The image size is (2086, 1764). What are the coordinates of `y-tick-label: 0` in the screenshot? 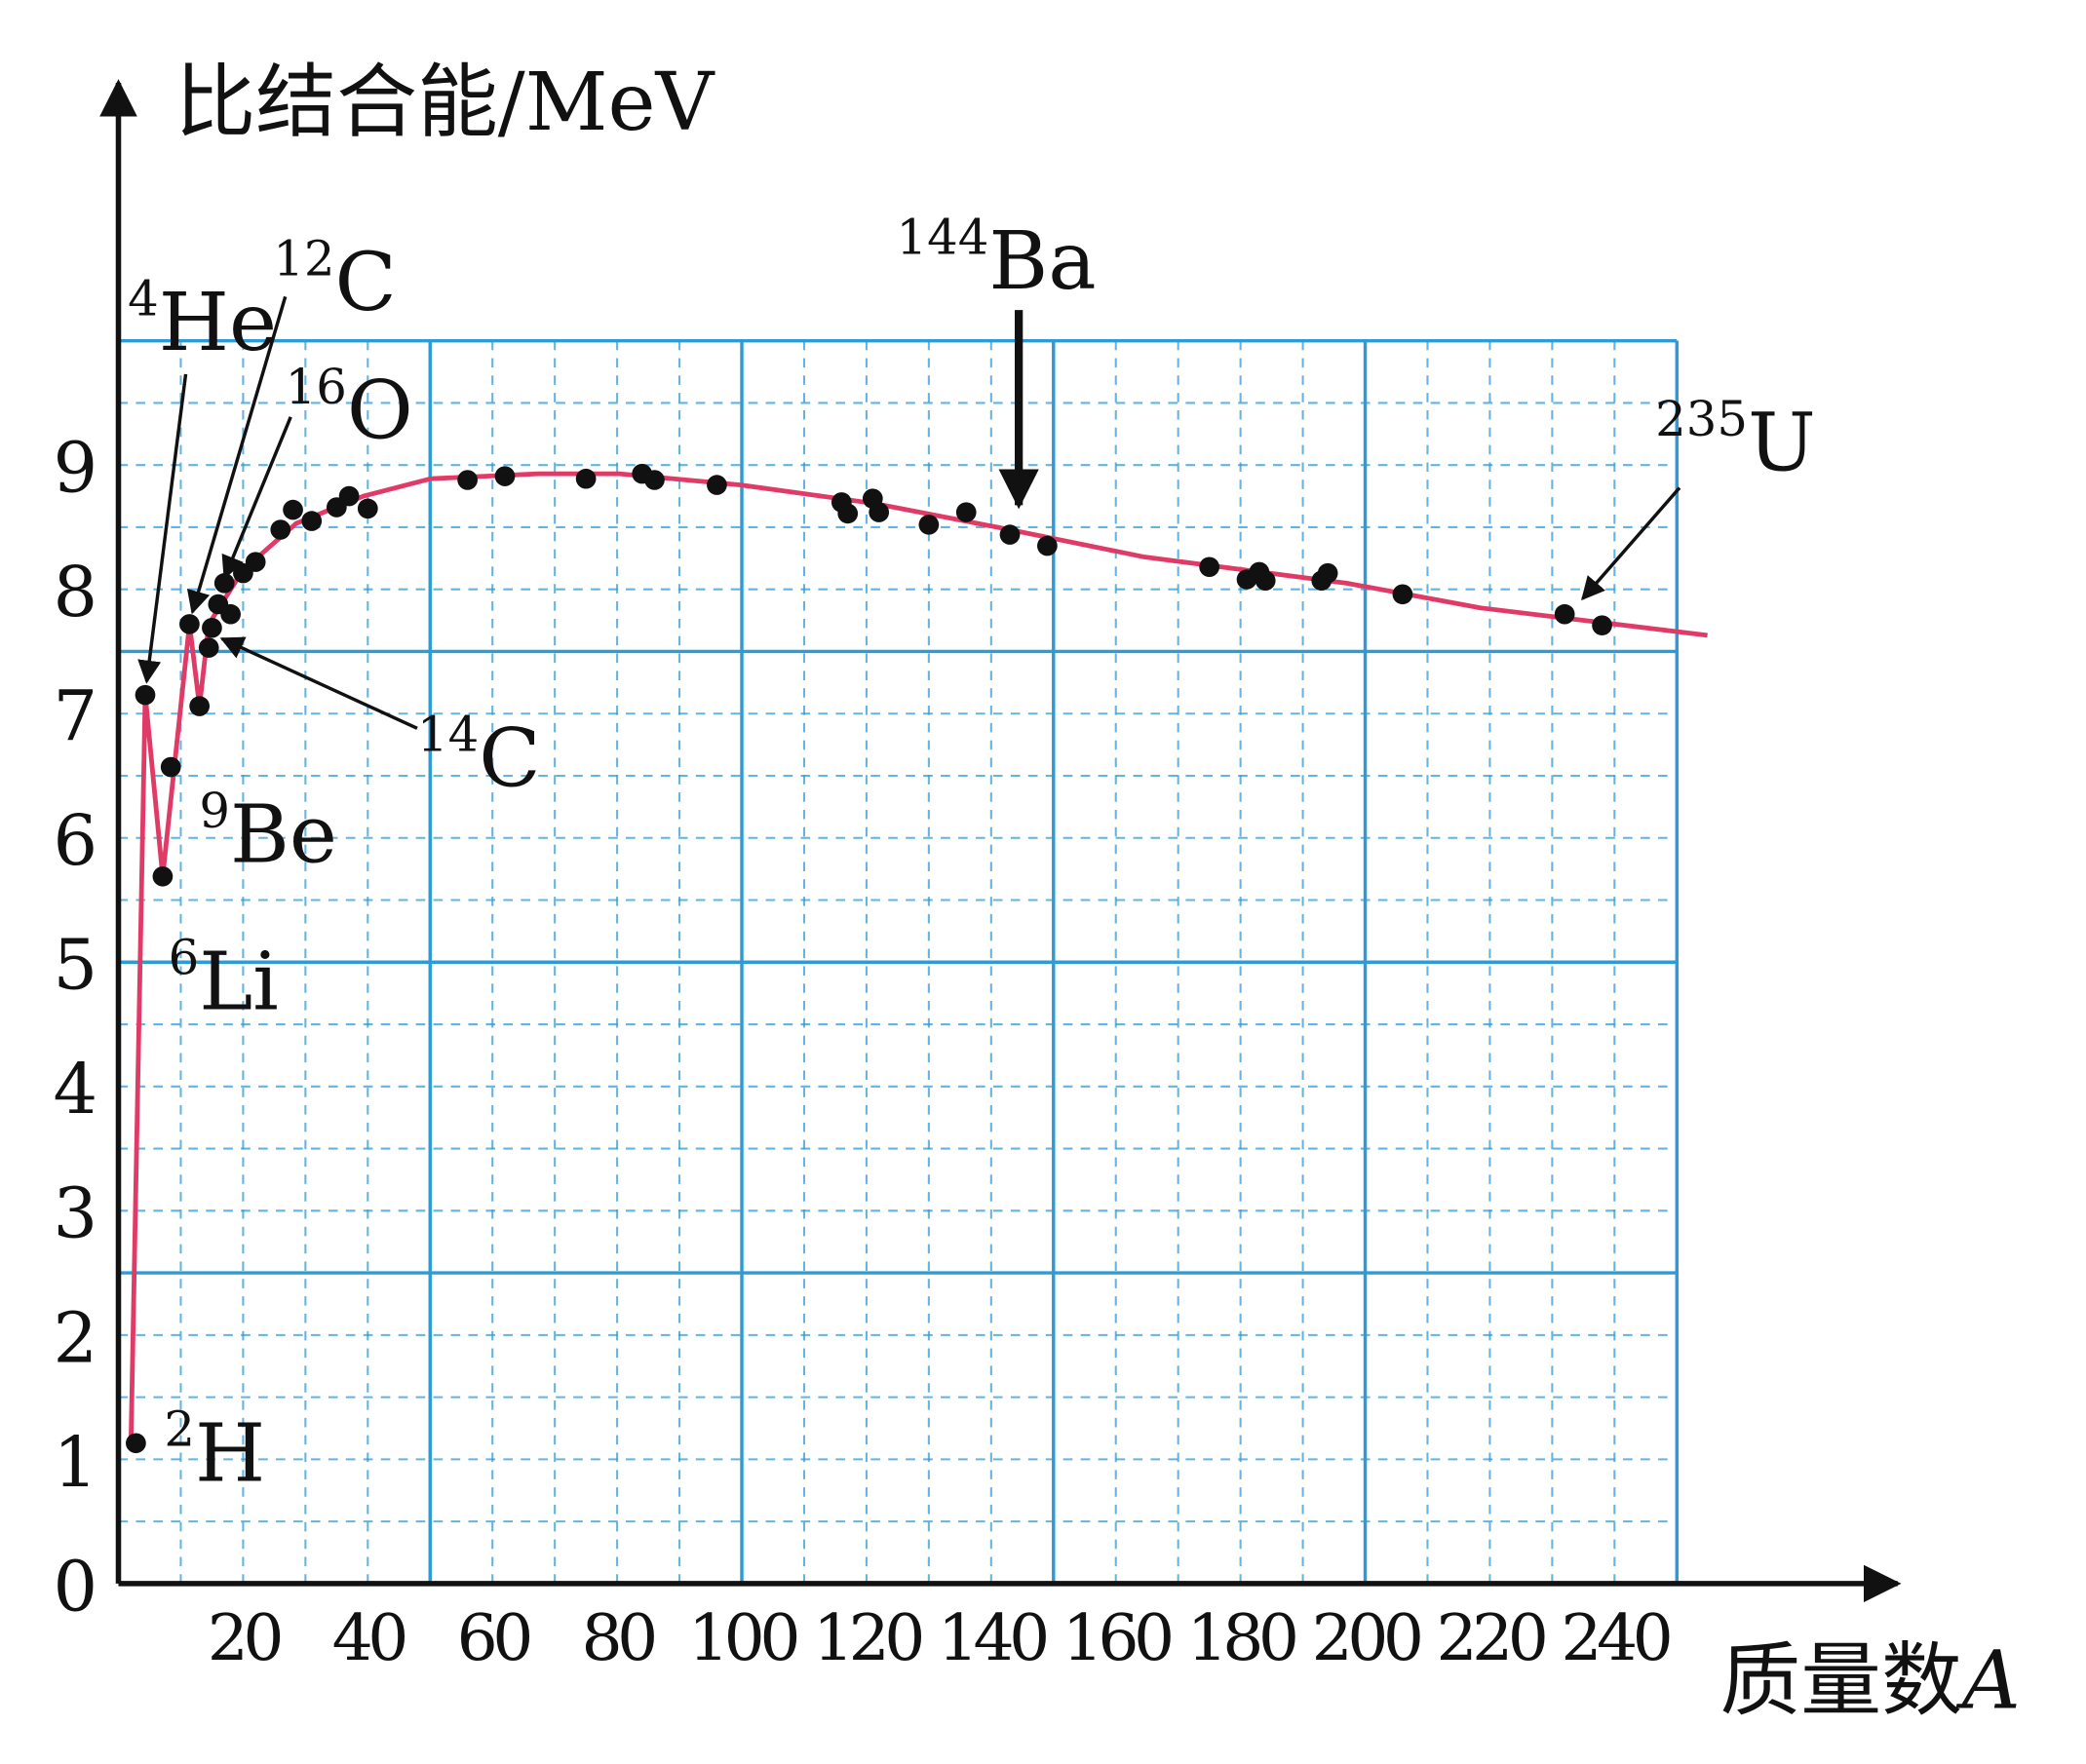 It's located at (75, 1588).